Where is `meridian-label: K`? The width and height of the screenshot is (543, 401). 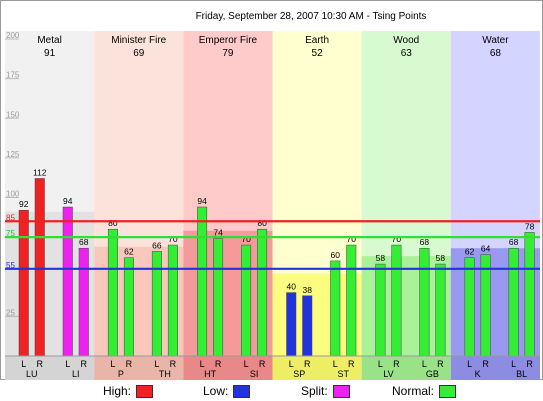 meridian-label: K is located at coordinates (478, 374).